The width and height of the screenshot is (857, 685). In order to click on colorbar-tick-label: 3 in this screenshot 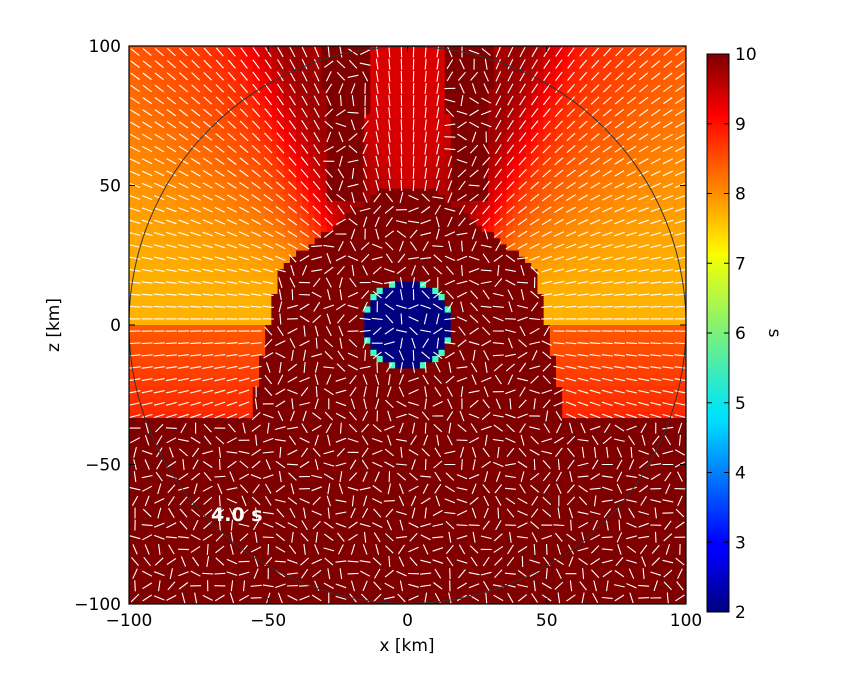, I will do `click(740, 543)`.